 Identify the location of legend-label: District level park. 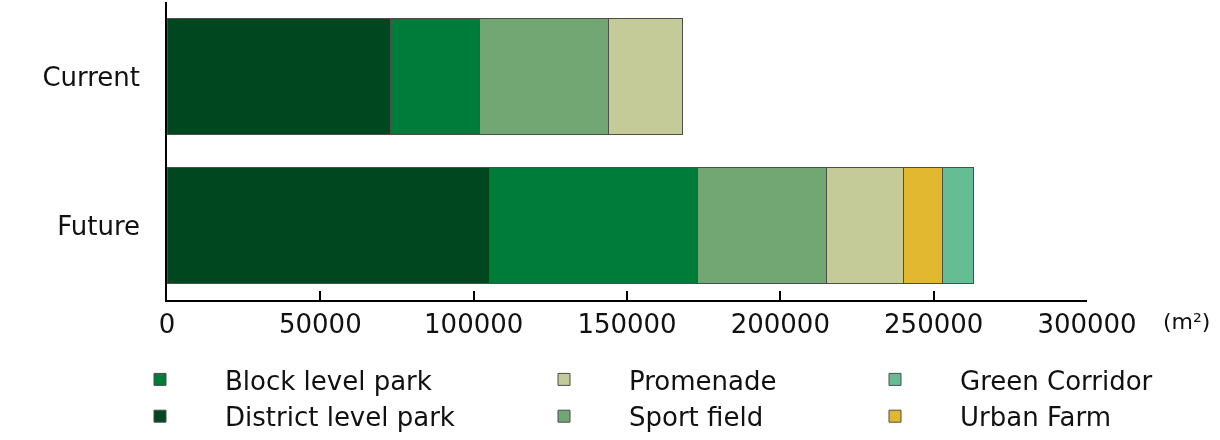
(340, 417).